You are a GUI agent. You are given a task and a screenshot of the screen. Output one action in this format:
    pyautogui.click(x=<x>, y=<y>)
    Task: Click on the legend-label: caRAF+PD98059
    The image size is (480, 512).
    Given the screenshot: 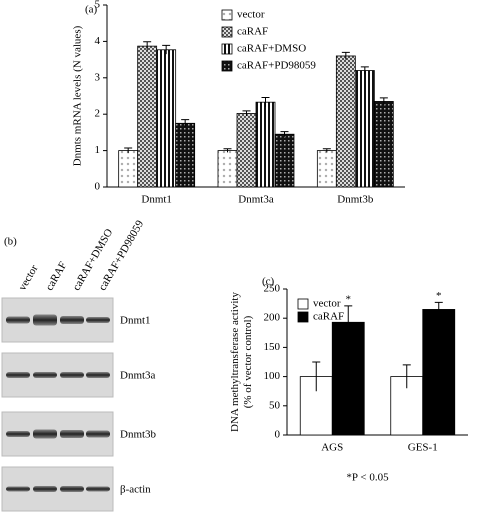 What is the action you would take?
    pyautogui.click(x=276, y=66)
    